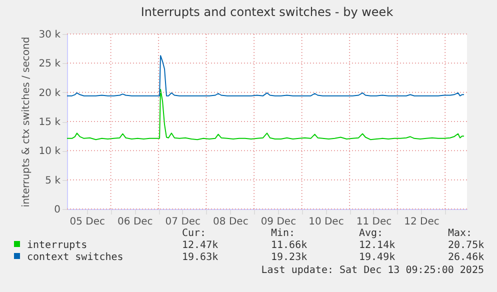  I want to click on y-tick-label: 0, so click(57, 210).